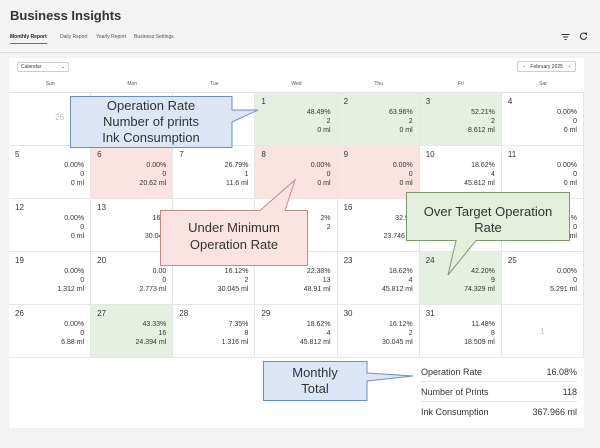 Image resolution: width=600 pixels, height=448 pixels. What do you see at coordinates (296, 331) in the screenshot?
I see `calendar-day-cell: 29 18.62% 4 45.812 ml` at bounding box center [296, 331].